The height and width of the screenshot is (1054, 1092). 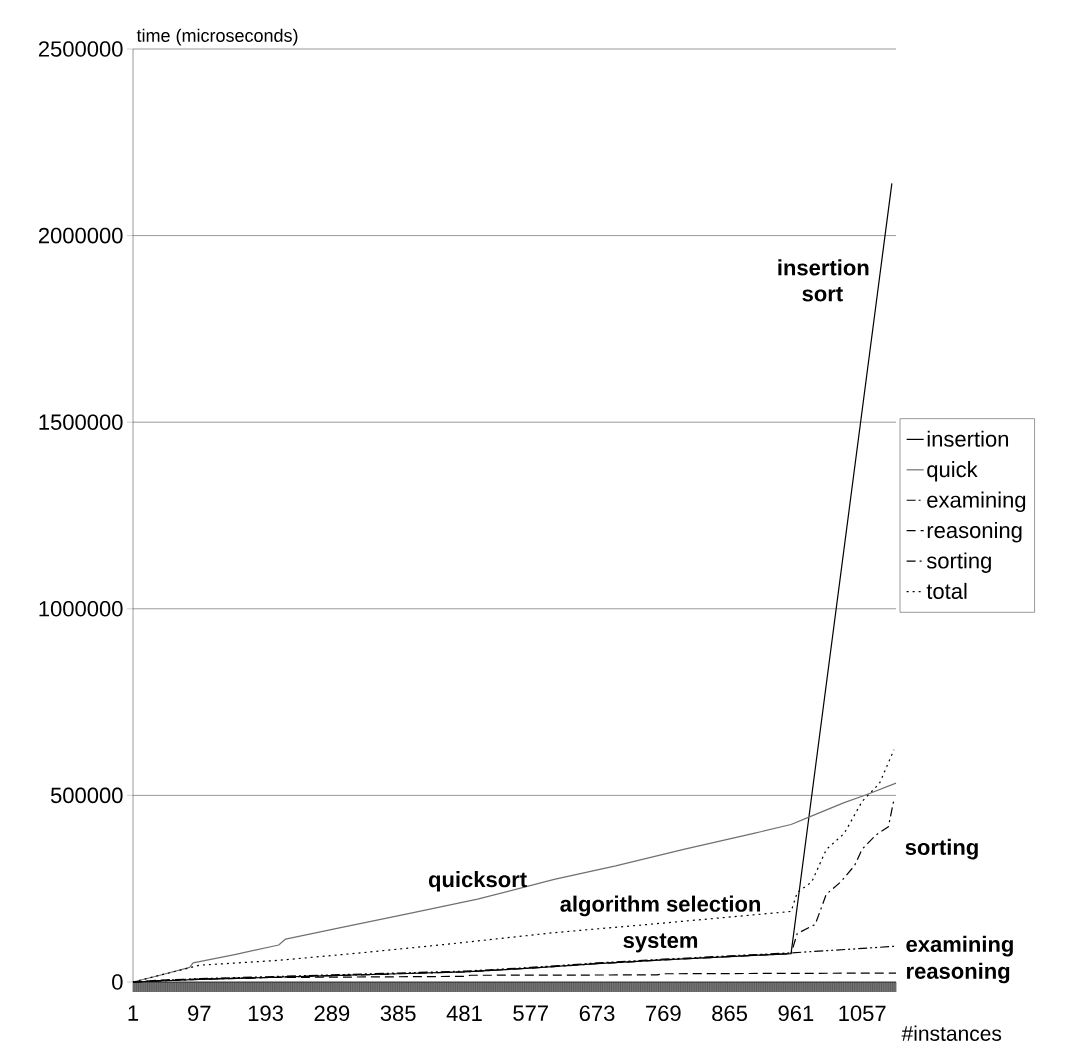 I want to click on y-tick-label: 2000000, so click(x=80, y=235).